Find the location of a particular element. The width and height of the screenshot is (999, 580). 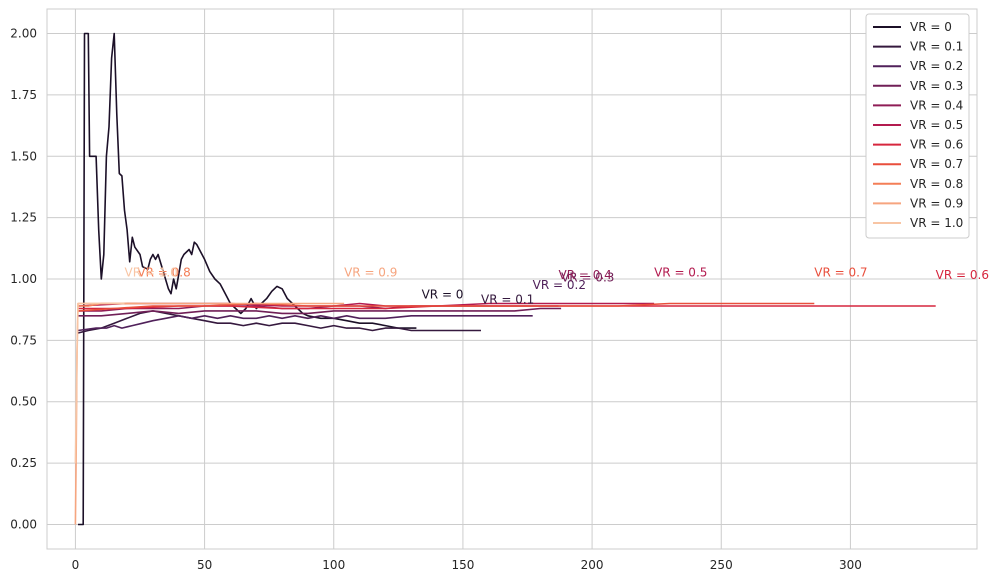

series-end-label-1: VR = 0.1 is located at coordinates (507, 300).